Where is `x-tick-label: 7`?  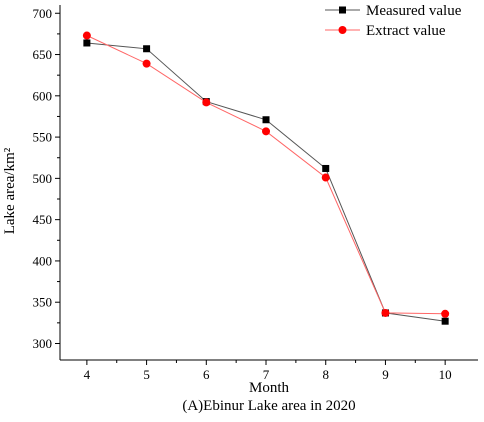 x-tick-label: 7 is located at coordinates (266, 374).